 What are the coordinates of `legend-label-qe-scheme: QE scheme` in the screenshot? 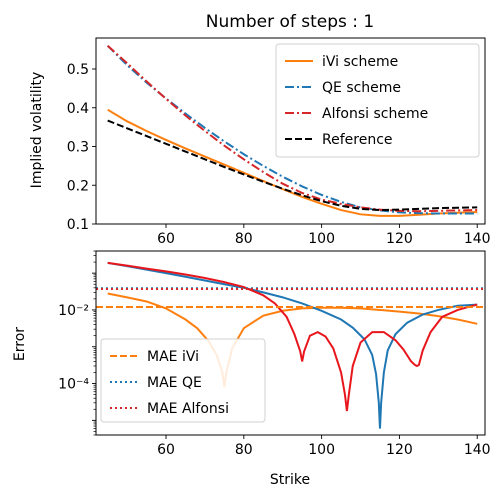 It's located at (361, 88).